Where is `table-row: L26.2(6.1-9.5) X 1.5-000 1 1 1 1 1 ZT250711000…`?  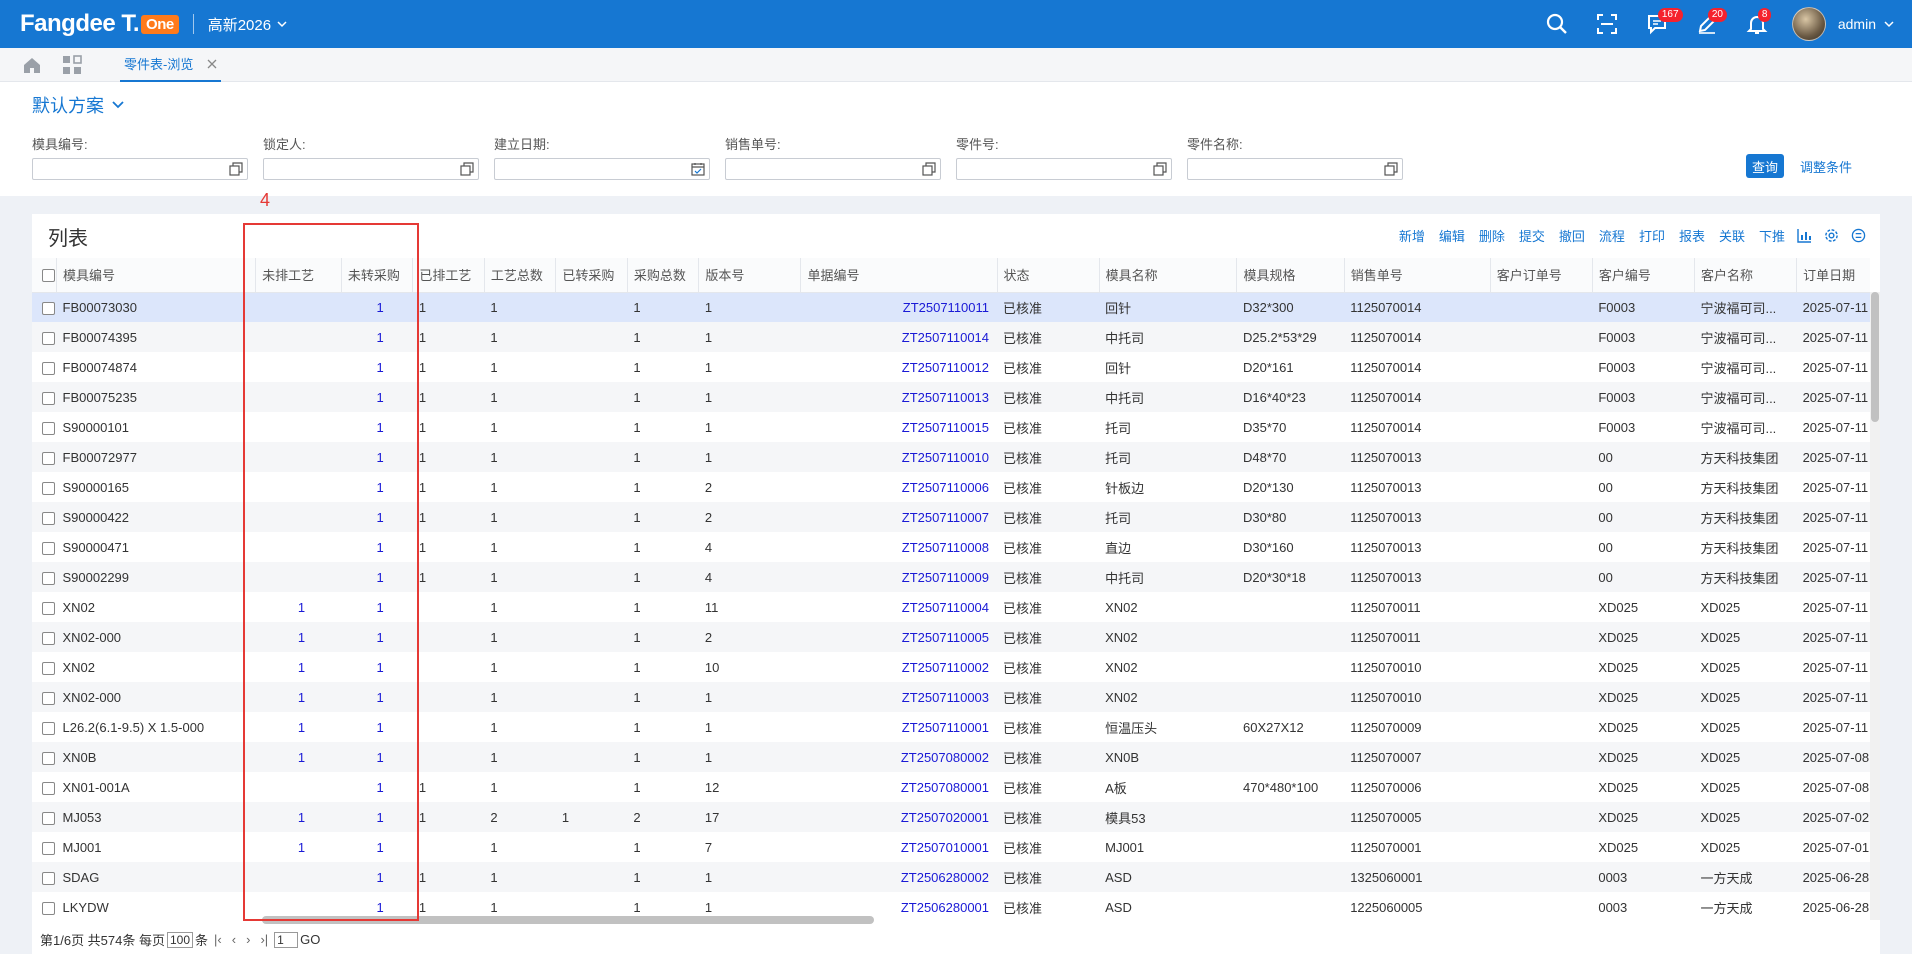 table-row: L26.2(6.1-9.5) X 1.5-000 1 1 1 1 1 ZT250711000… is located at coordinates (951, 727).